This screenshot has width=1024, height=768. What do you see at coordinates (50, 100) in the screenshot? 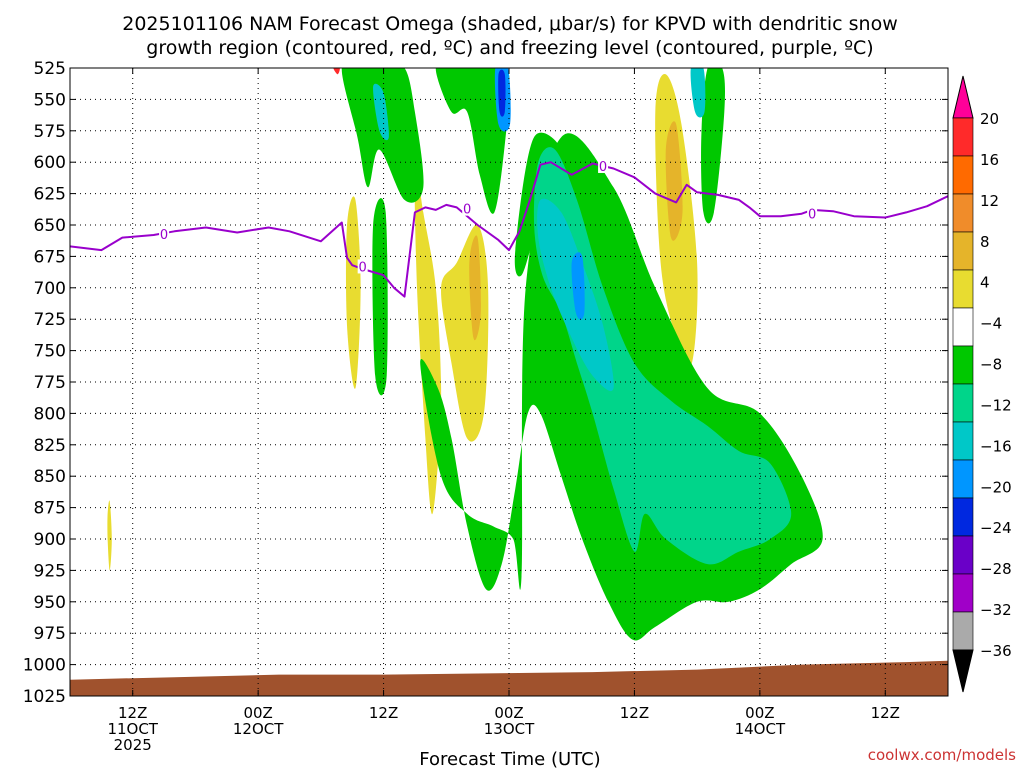
I see `y-tick-label-550: 550` at bounding box center [50, 100].